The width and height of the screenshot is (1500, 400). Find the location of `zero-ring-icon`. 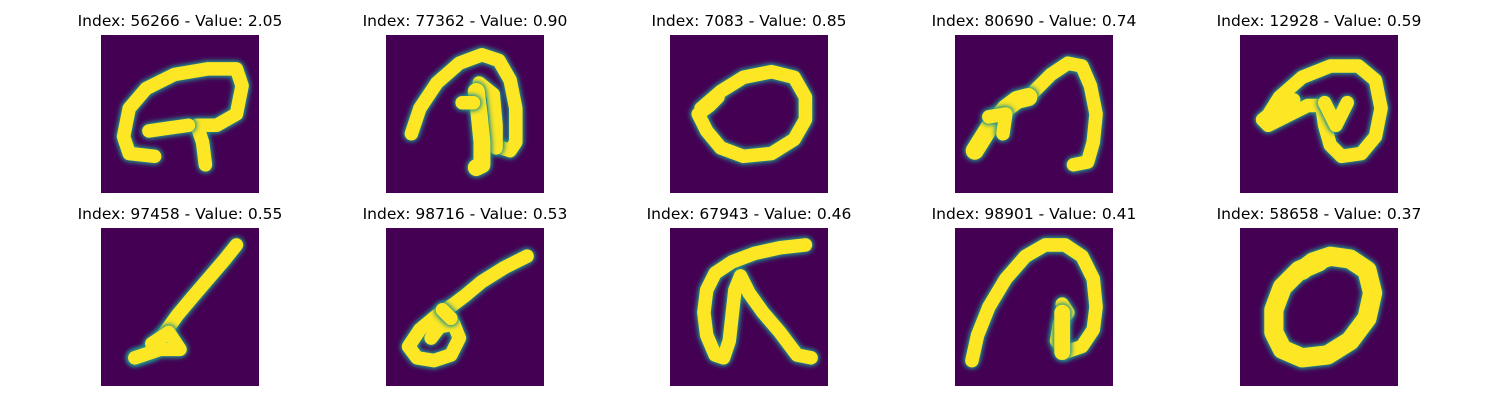

zero-ring-icon is located at coordinates (1319, 307).